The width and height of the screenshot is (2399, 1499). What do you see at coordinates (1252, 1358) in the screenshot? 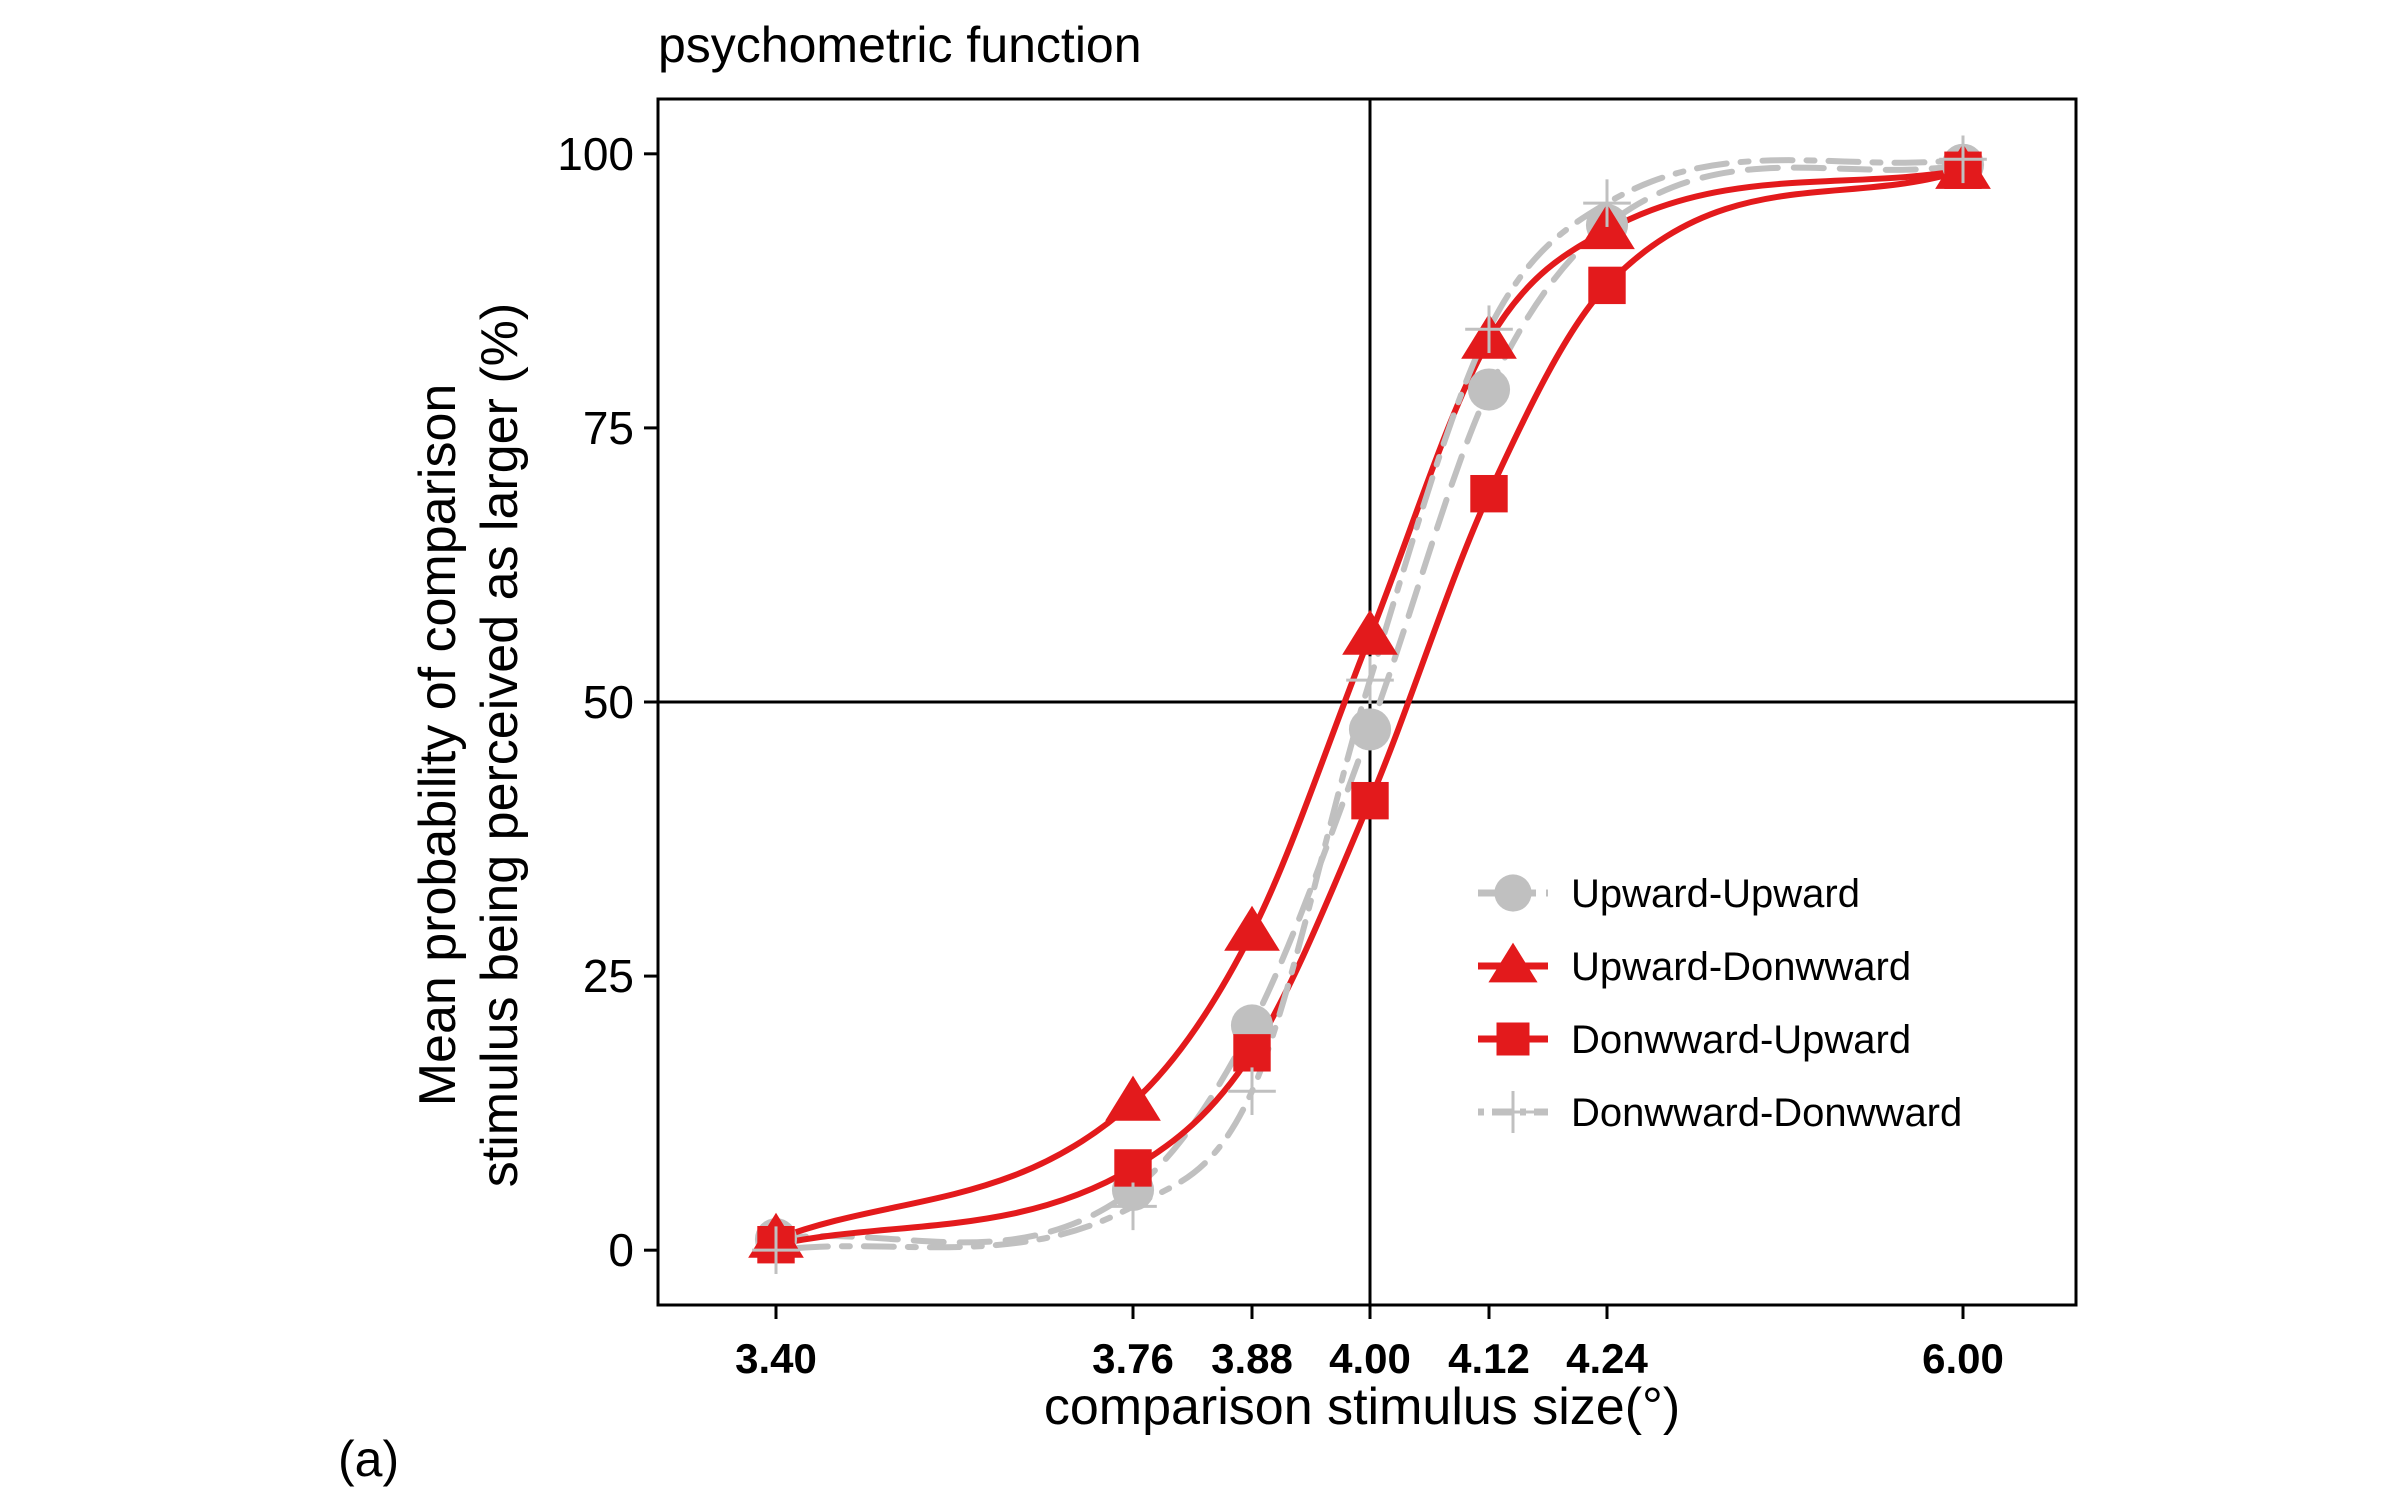
I see `x-tick-label: 3.88` at bounding box center [1252, 1358].